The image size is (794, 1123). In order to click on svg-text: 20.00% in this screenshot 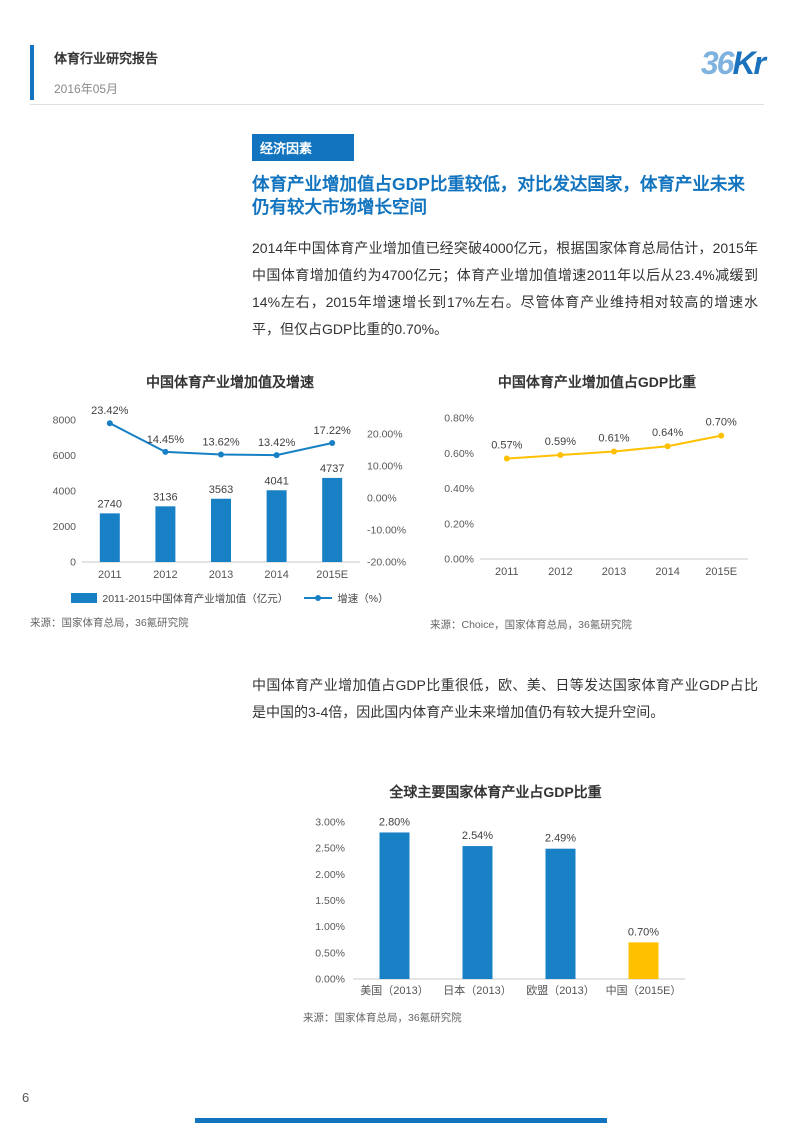, I will do `click(385, 435)`.